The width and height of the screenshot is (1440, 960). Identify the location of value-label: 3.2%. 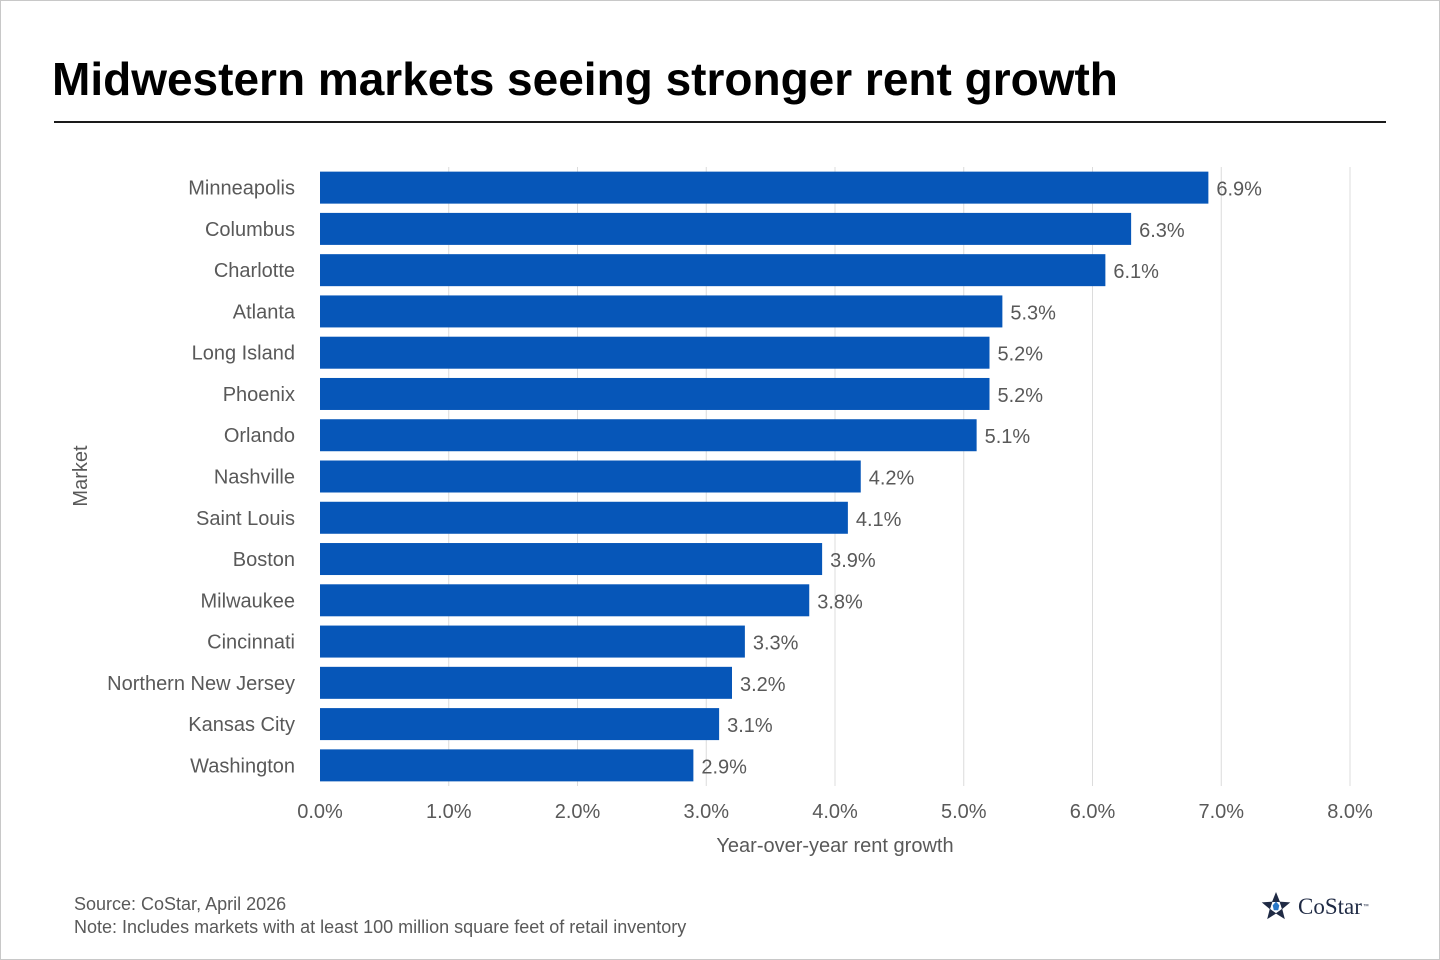
(763, 685).